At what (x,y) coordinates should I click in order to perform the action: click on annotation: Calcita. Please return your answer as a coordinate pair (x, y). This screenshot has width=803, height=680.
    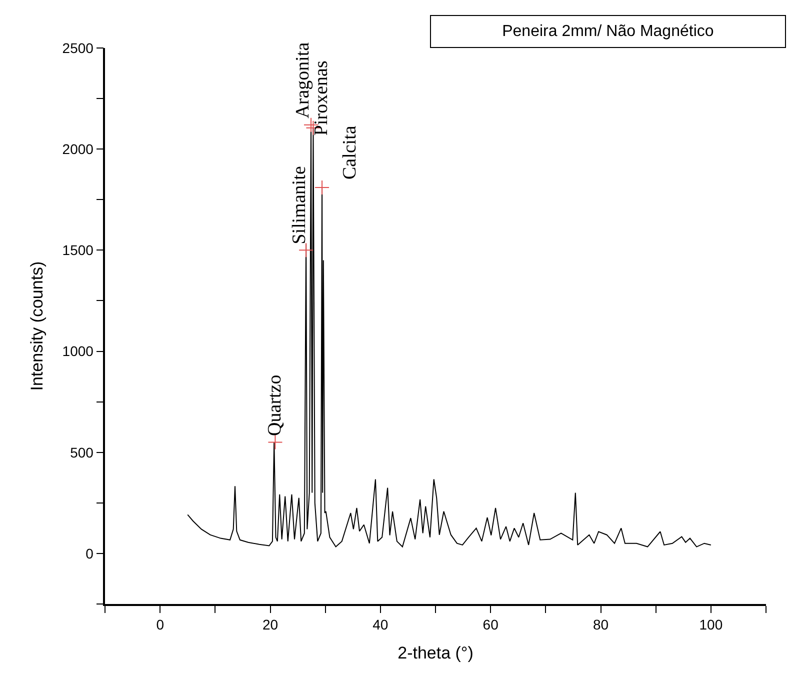
    Looking at the image, I should click on (350, 152).